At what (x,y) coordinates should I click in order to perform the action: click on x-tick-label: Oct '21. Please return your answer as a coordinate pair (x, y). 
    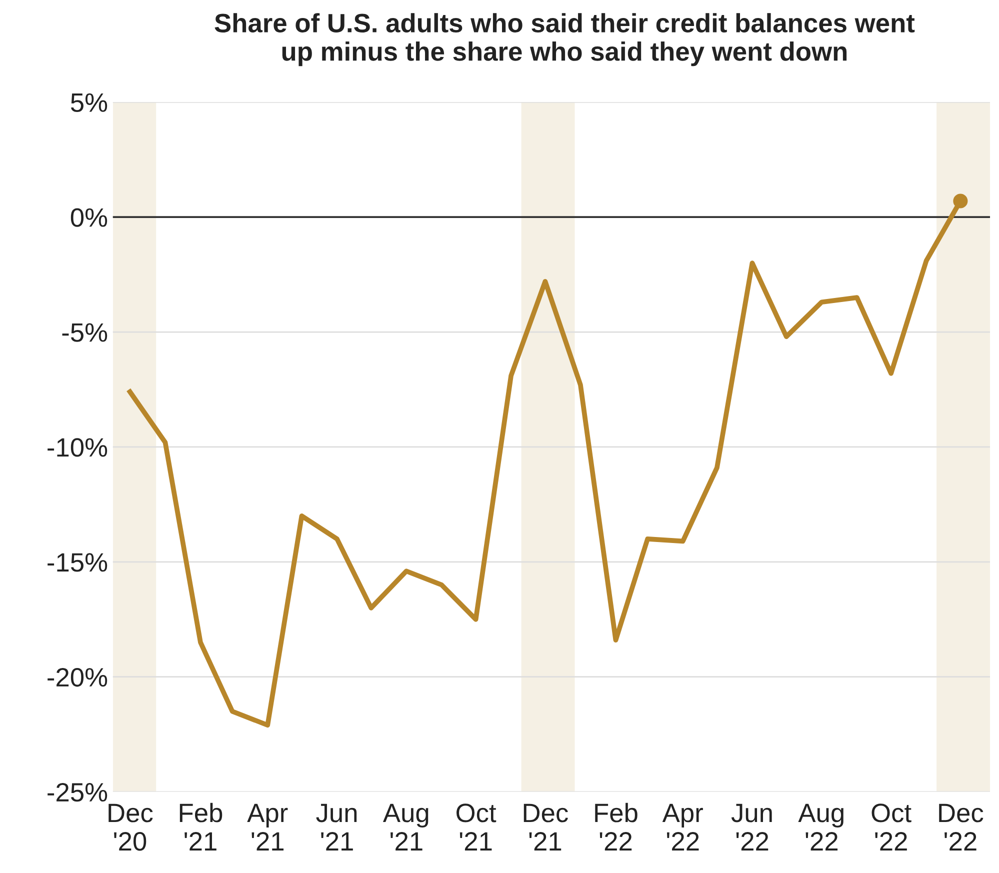
    Looking at the image, I should click on (476, 827).